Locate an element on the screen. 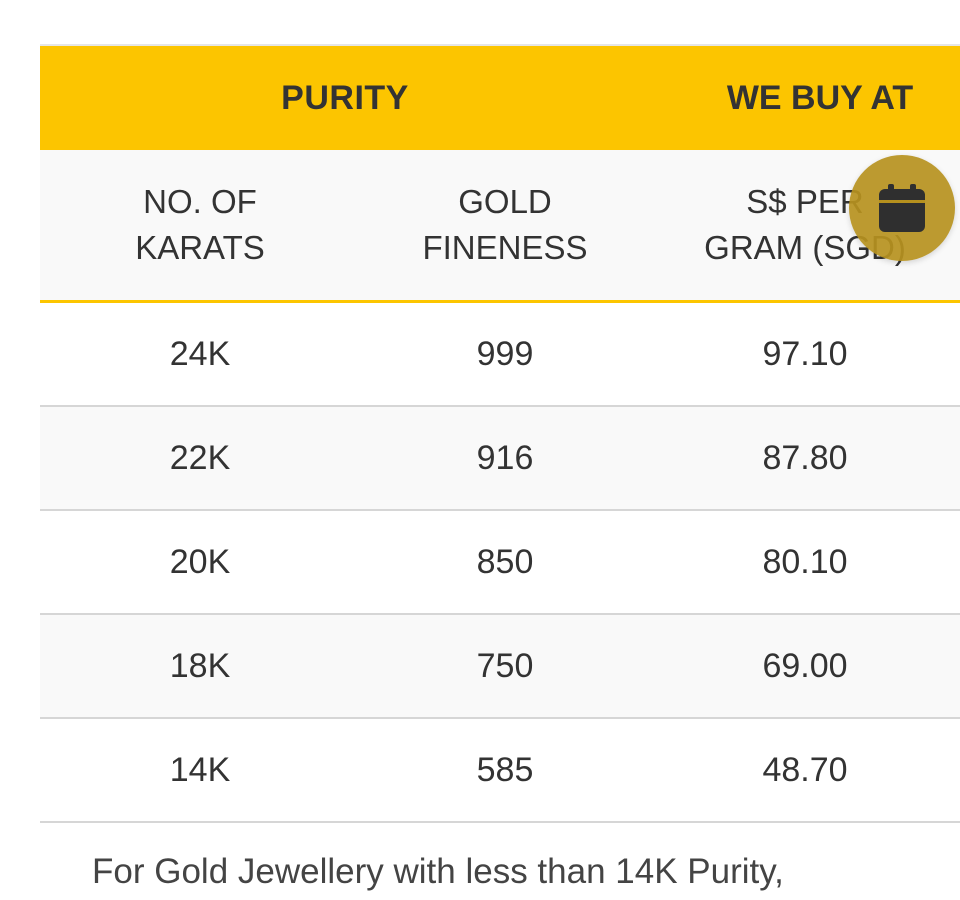 This screenshot has width=960, height=900. fineness-cell: 999 is located at coordinates (505, 353).